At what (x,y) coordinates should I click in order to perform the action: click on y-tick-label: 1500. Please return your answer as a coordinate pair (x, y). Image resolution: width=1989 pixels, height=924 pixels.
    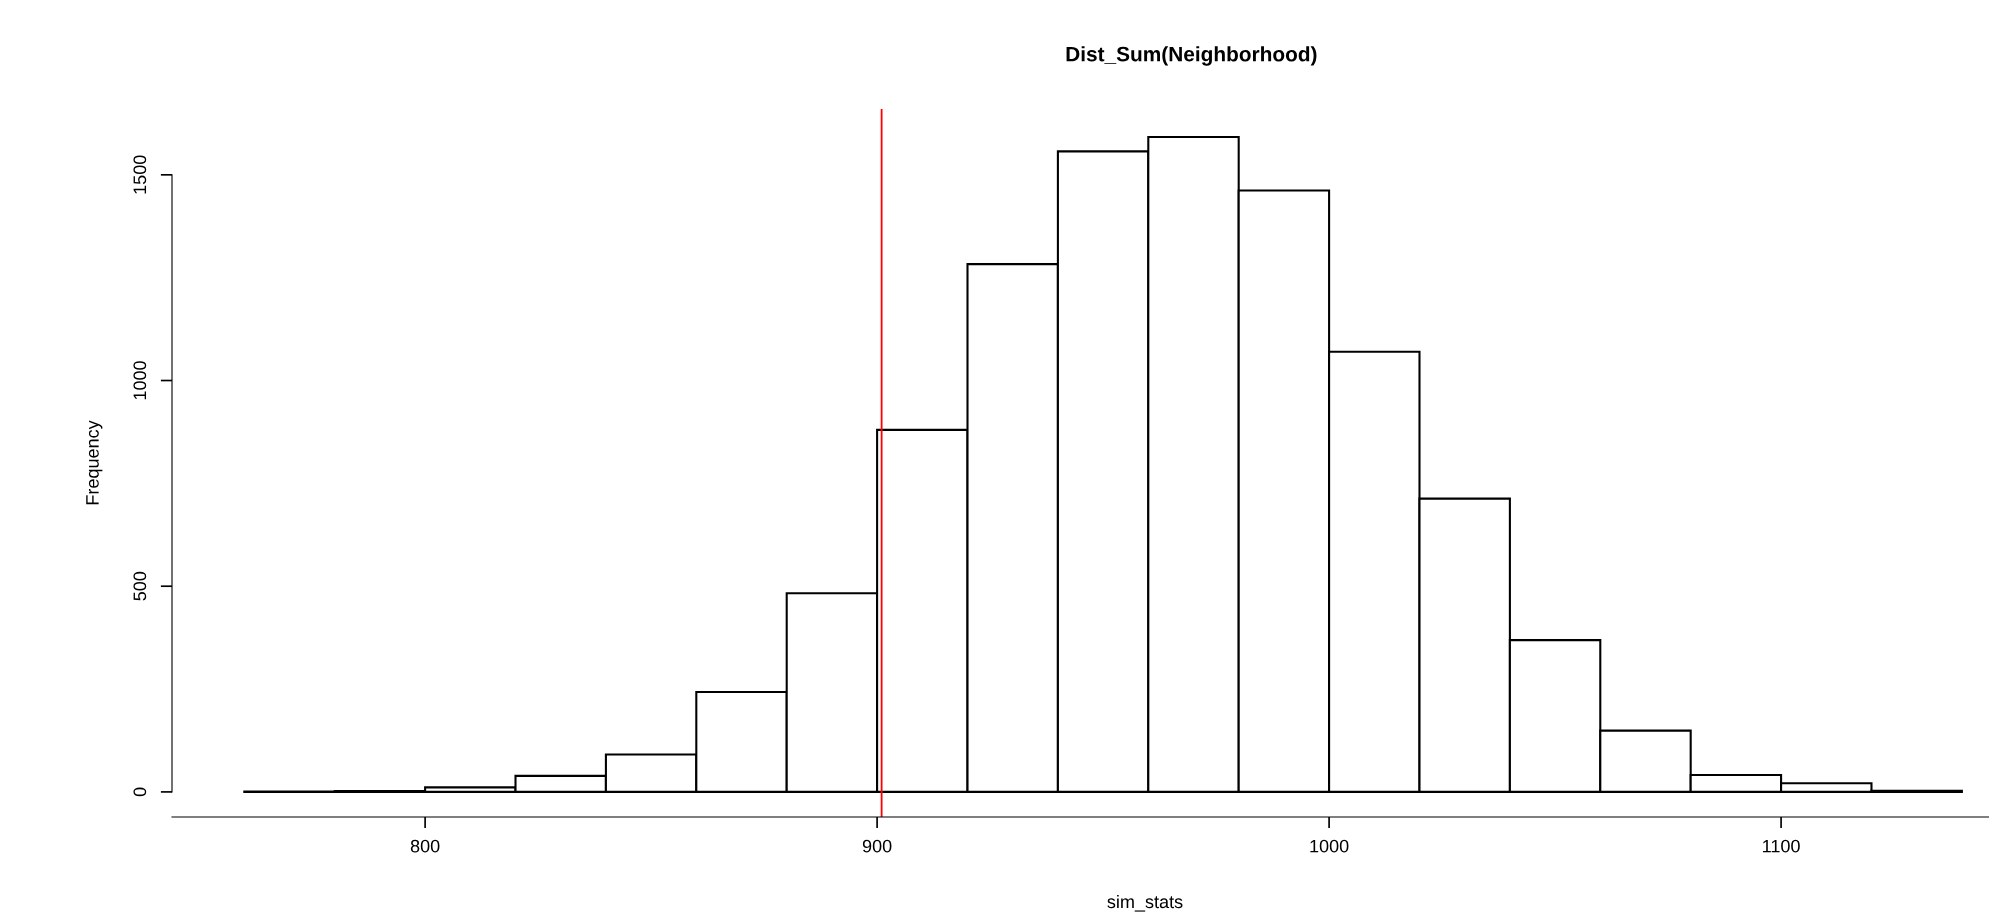
    Looking at the image, I should click on (140, 174).